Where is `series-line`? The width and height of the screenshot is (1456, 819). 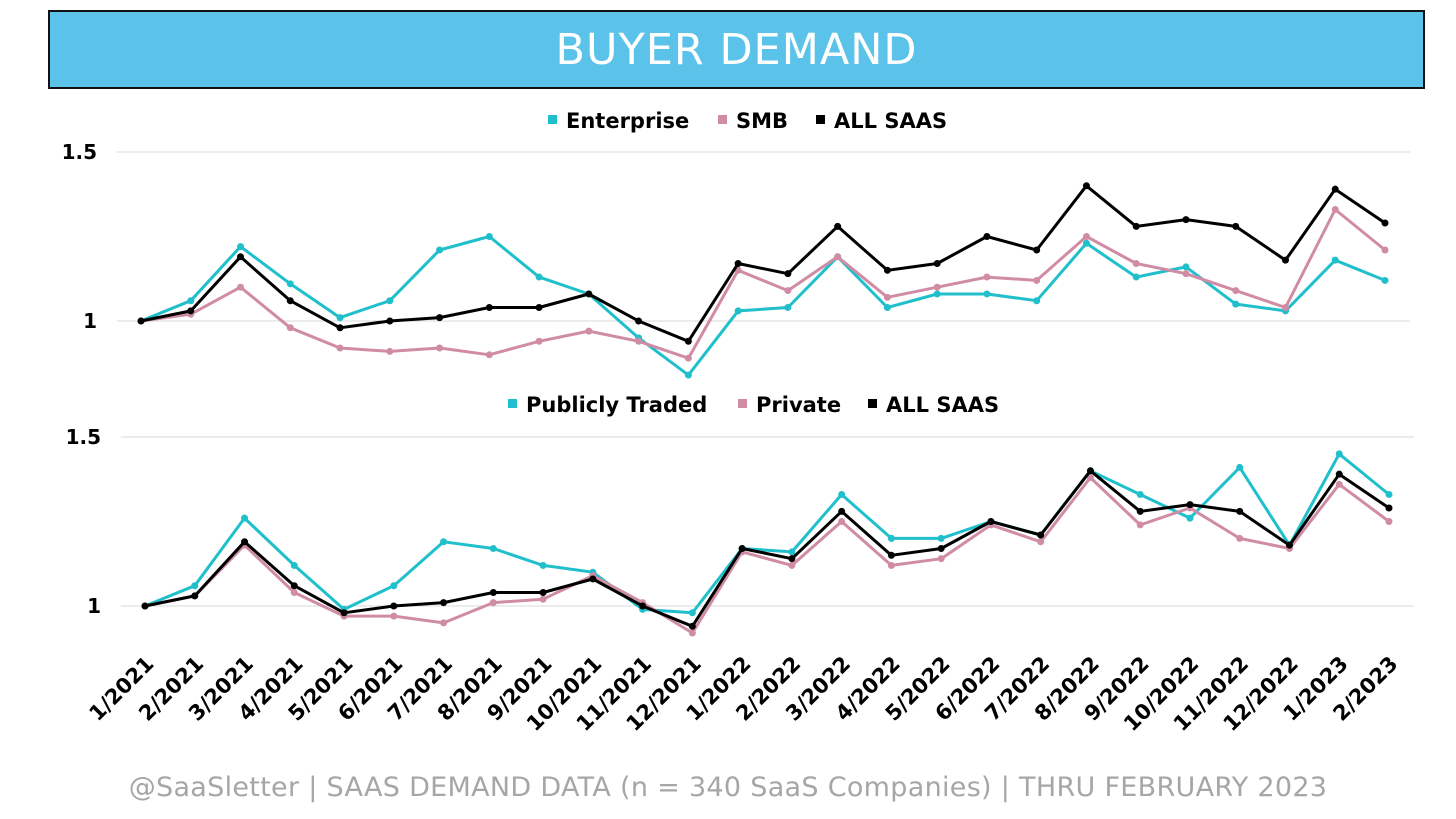
series-line is located at coordinates (763, 306).